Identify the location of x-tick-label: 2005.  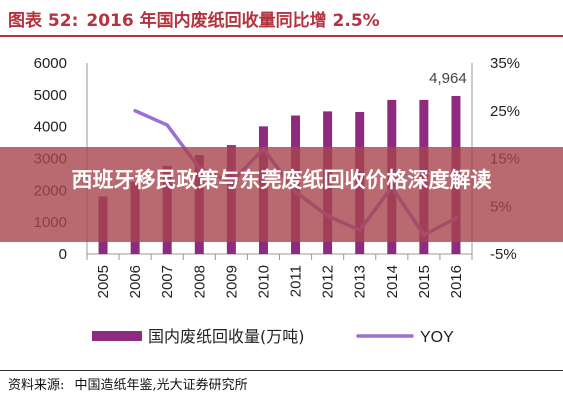
(103, 281).